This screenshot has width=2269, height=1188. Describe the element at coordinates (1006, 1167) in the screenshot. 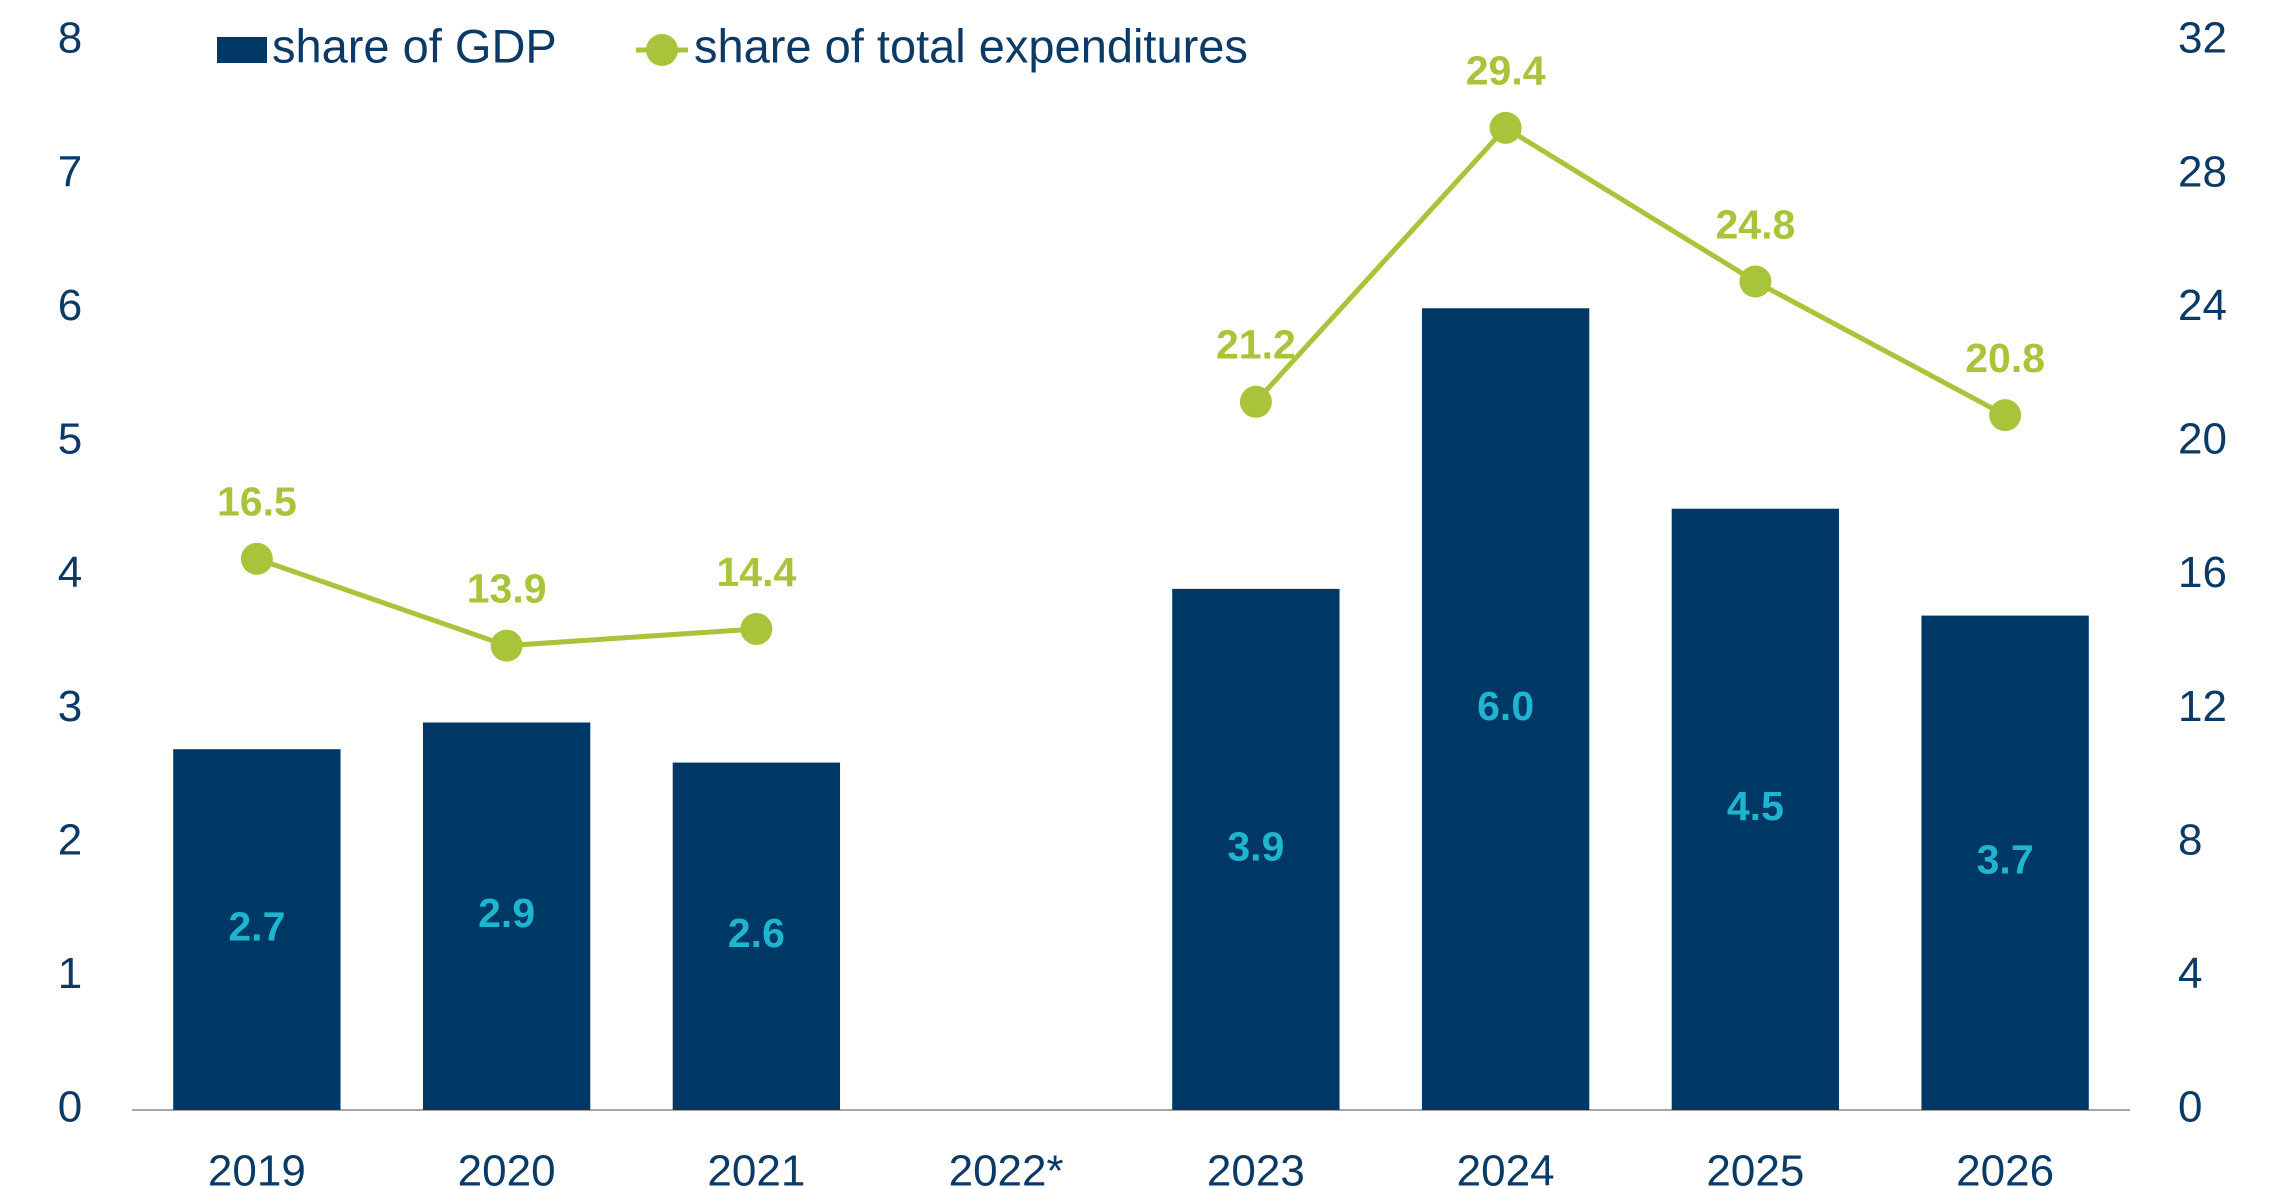

I see `x-tick-label: 2022*` at that location.